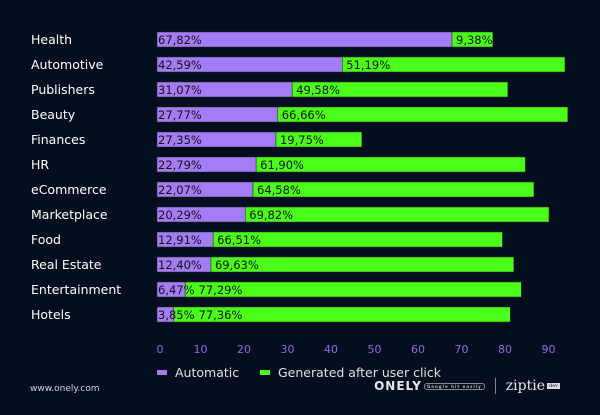 The image size is (600, 415). I want to click on footer-url: www.onely.com, so click(65, 389).